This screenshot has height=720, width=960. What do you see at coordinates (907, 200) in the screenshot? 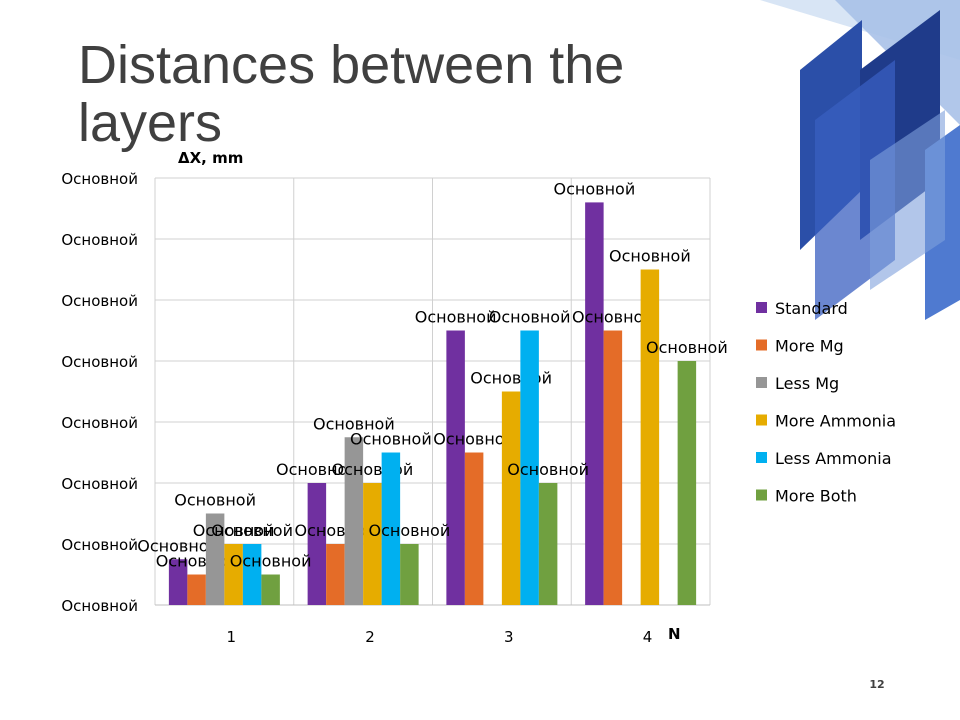
I see `decor-shape` at bounding box center [907, 200].